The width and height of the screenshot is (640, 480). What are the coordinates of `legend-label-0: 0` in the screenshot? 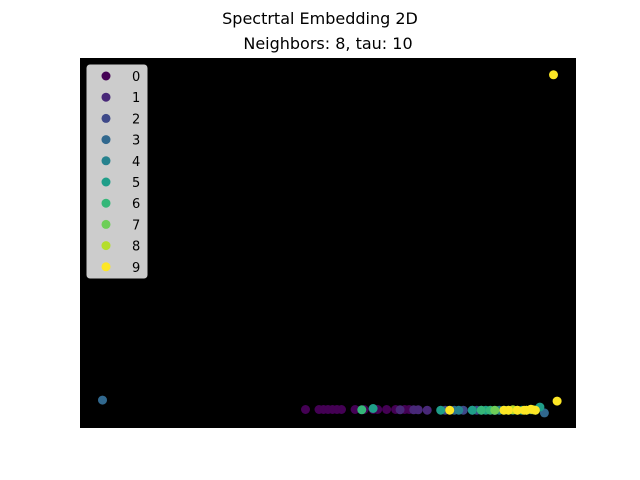 It's located at (136, 77).